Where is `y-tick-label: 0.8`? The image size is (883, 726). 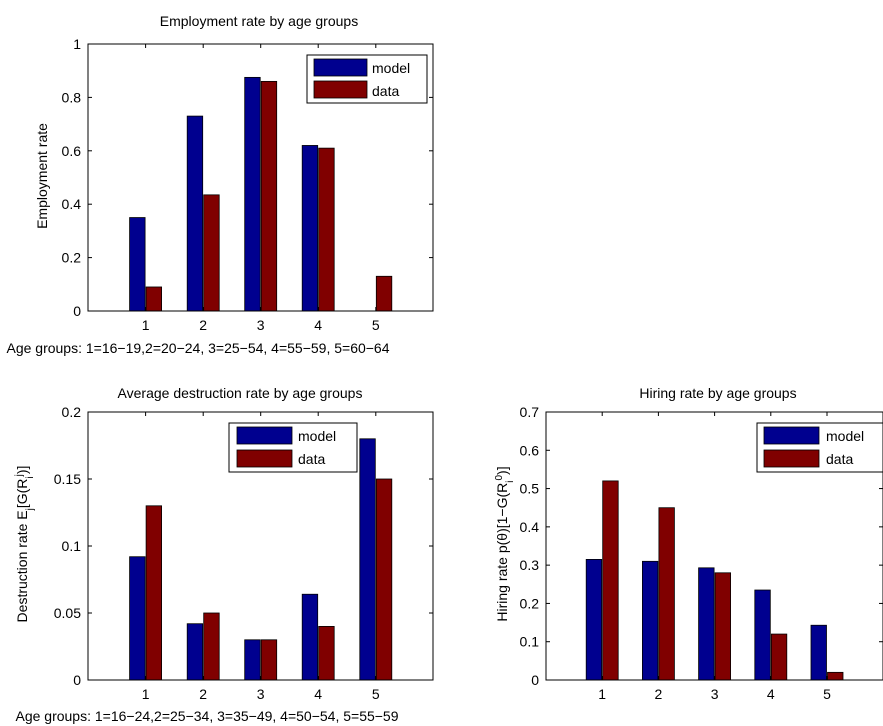 y-tick-label: 0.8 is located at coordinates (72, 97).